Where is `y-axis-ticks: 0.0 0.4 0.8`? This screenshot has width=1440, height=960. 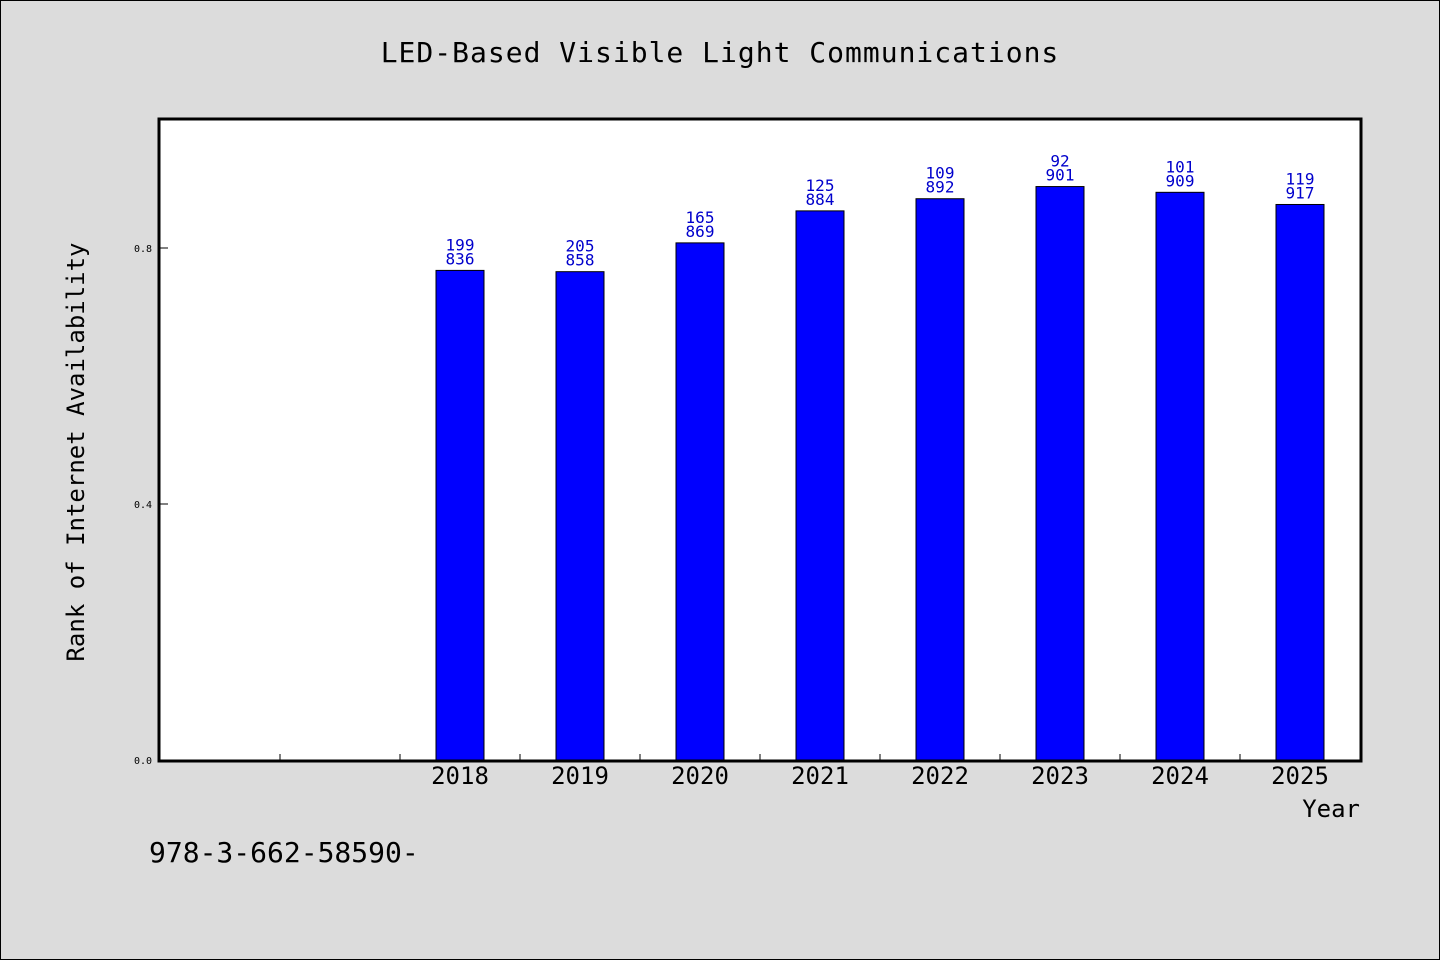 y-axis-ticks: 0.0 0.4 0.8 is located at coordinates (151, 505).